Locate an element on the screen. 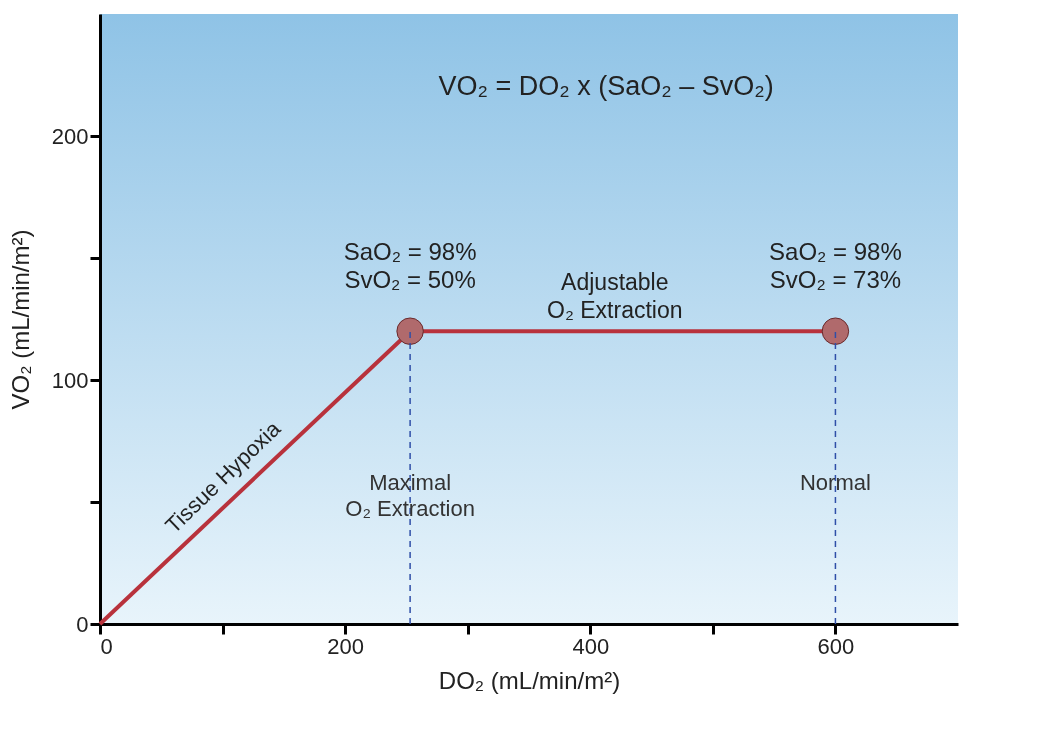 The width and height of the screenshot is (1044, 746). ref-line-label: Maximal O₂ Extraction is located at coordinates (410, 495).